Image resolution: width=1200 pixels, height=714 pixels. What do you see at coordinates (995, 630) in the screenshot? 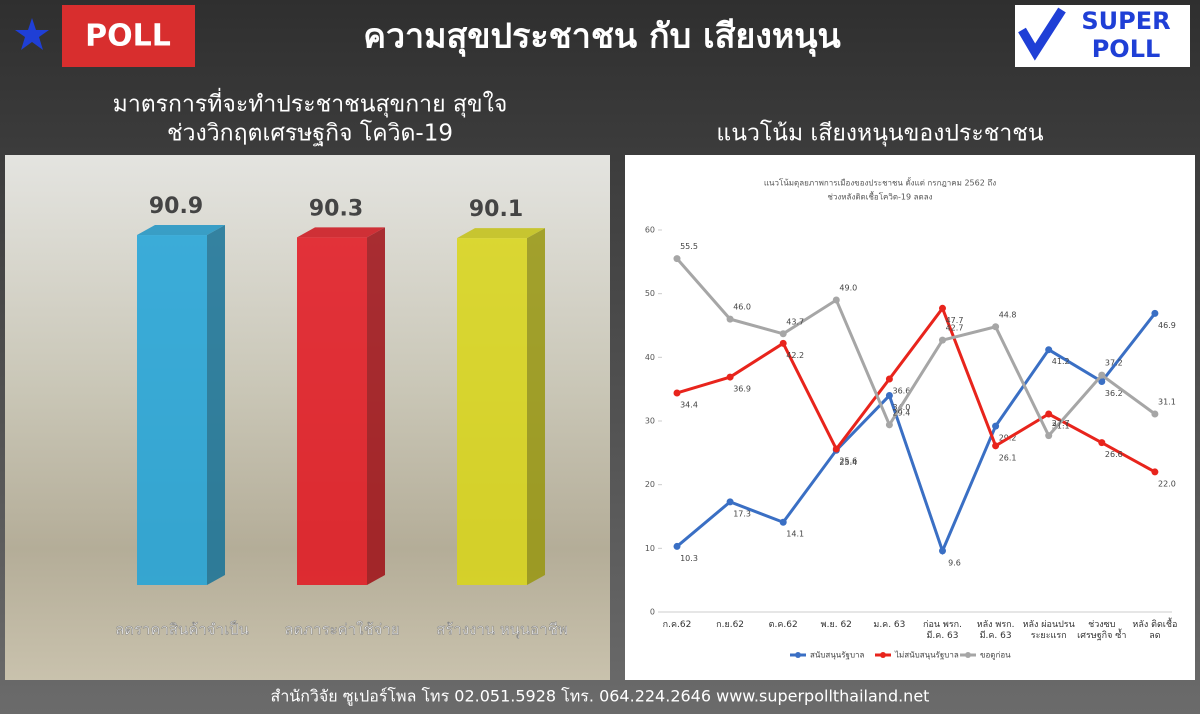
I see `x-tick-label: หลัง พรก. มี.ค. 63` at bounding box center [995, 630].